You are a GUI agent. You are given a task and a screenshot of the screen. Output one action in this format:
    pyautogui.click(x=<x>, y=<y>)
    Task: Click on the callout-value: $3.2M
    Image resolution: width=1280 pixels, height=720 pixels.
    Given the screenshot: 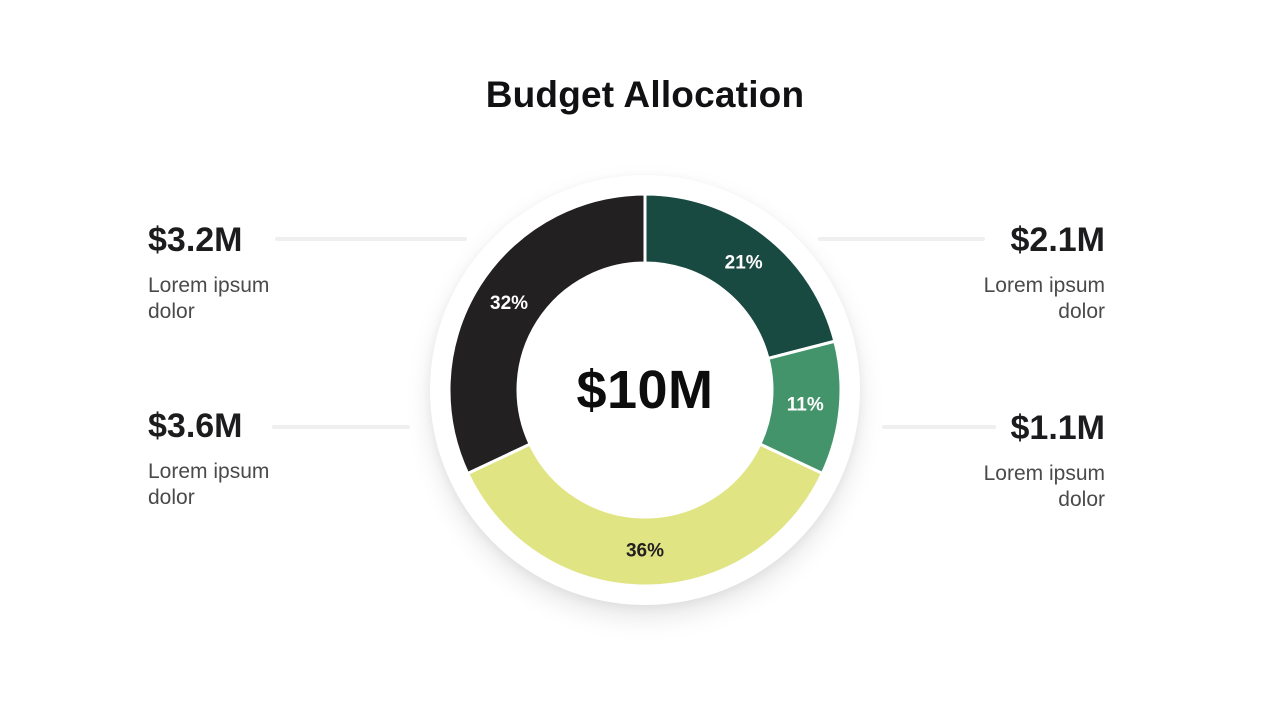 What is the action you would take?
    pyautogui.click(x=195, y=240)
    